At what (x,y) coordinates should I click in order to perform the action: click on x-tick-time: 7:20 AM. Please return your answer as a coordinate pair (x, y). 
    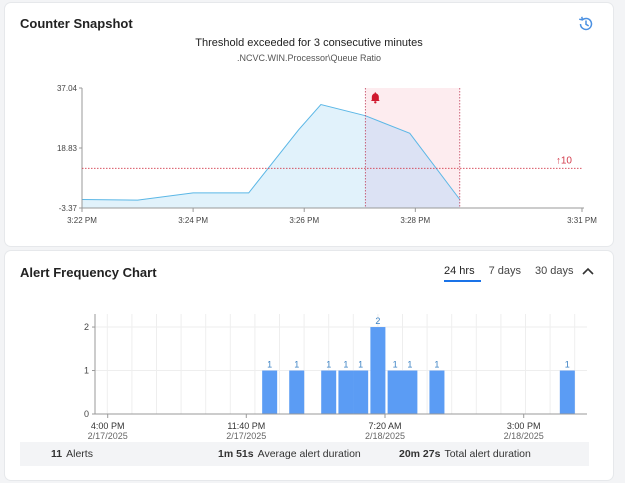
    Looking at the image, I should click on (384, 426).